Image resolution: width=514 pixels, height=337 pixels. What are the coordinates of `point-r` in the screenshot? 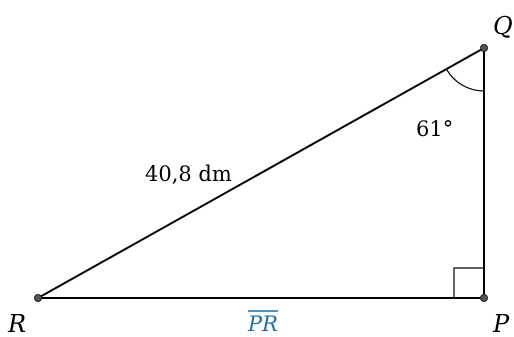 It's located at (38, 298).